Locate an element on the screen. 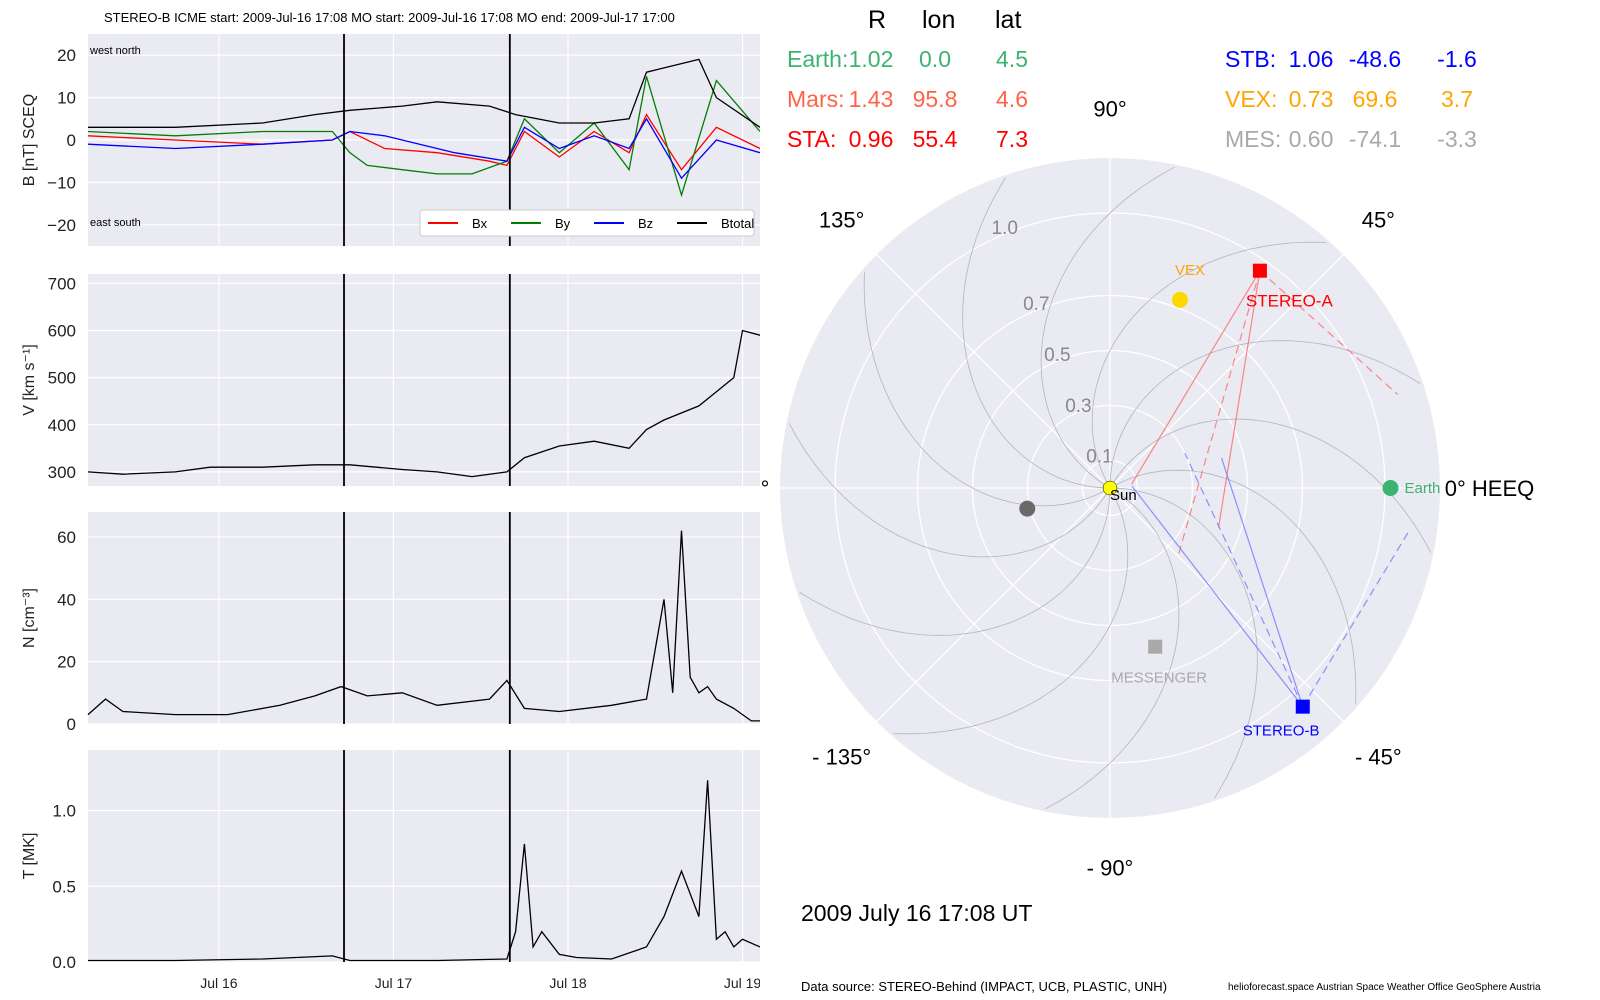  series-line-v is located at coordinates (423, 403).